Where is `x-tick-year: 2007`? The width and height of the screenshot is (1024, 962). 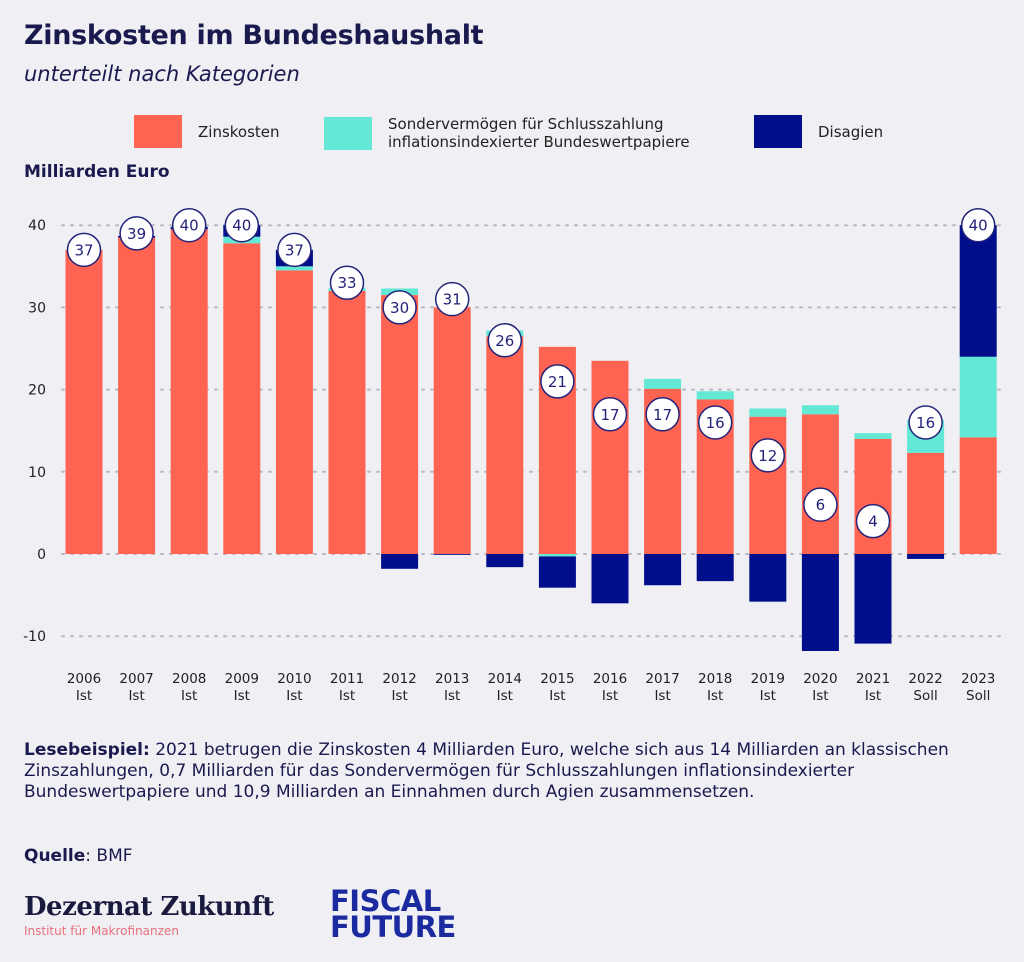
x-tick-year: 2007 is located at coordinates (136, 679).